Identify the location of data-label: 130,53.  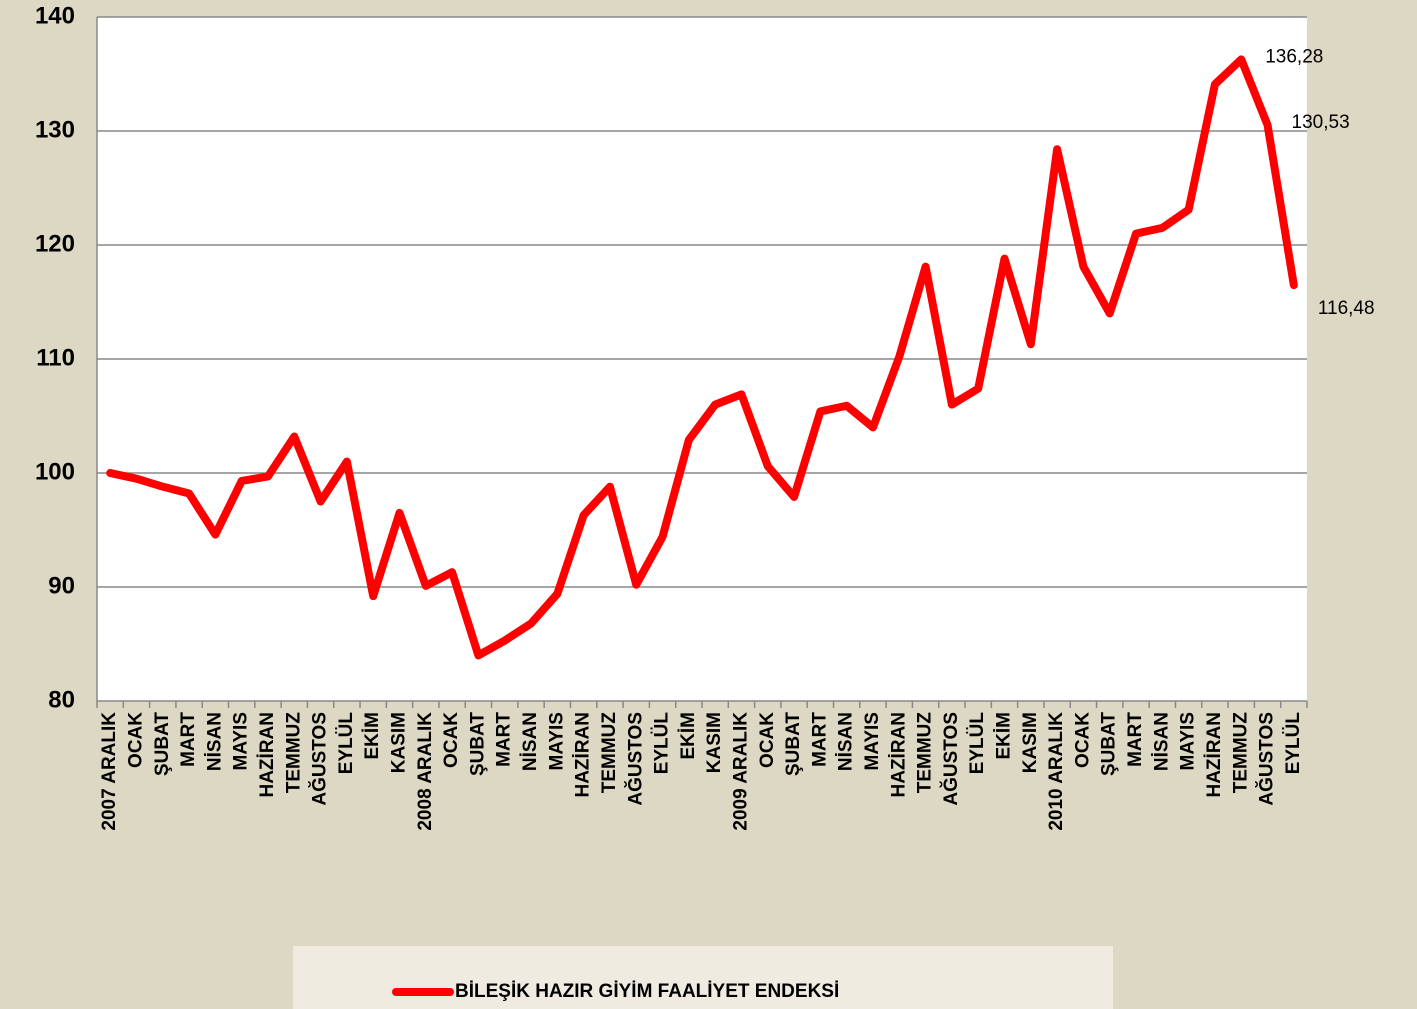
(1321, 122).